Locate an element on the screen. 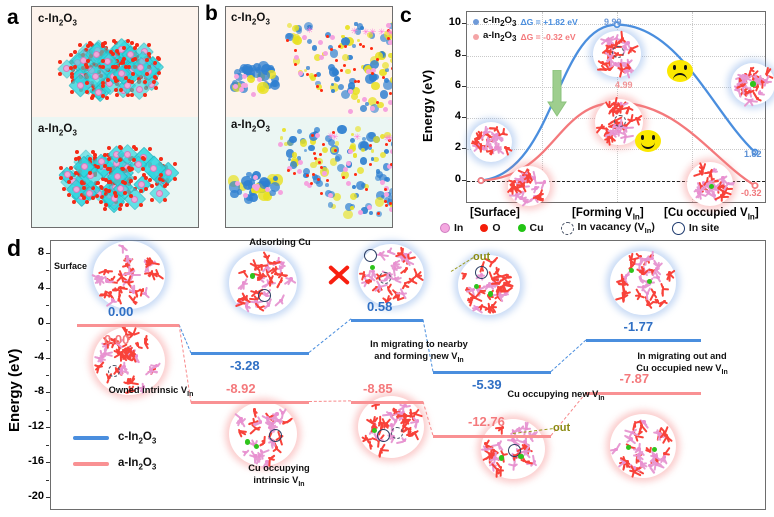 The width and height of the screenshot is (774, 517). panel-b-box: c-In2O3 a-In2O3 ✳✳✳✳✳✳✳✳✳✳✳✳✳✳ is located at coordinates (309, 117).